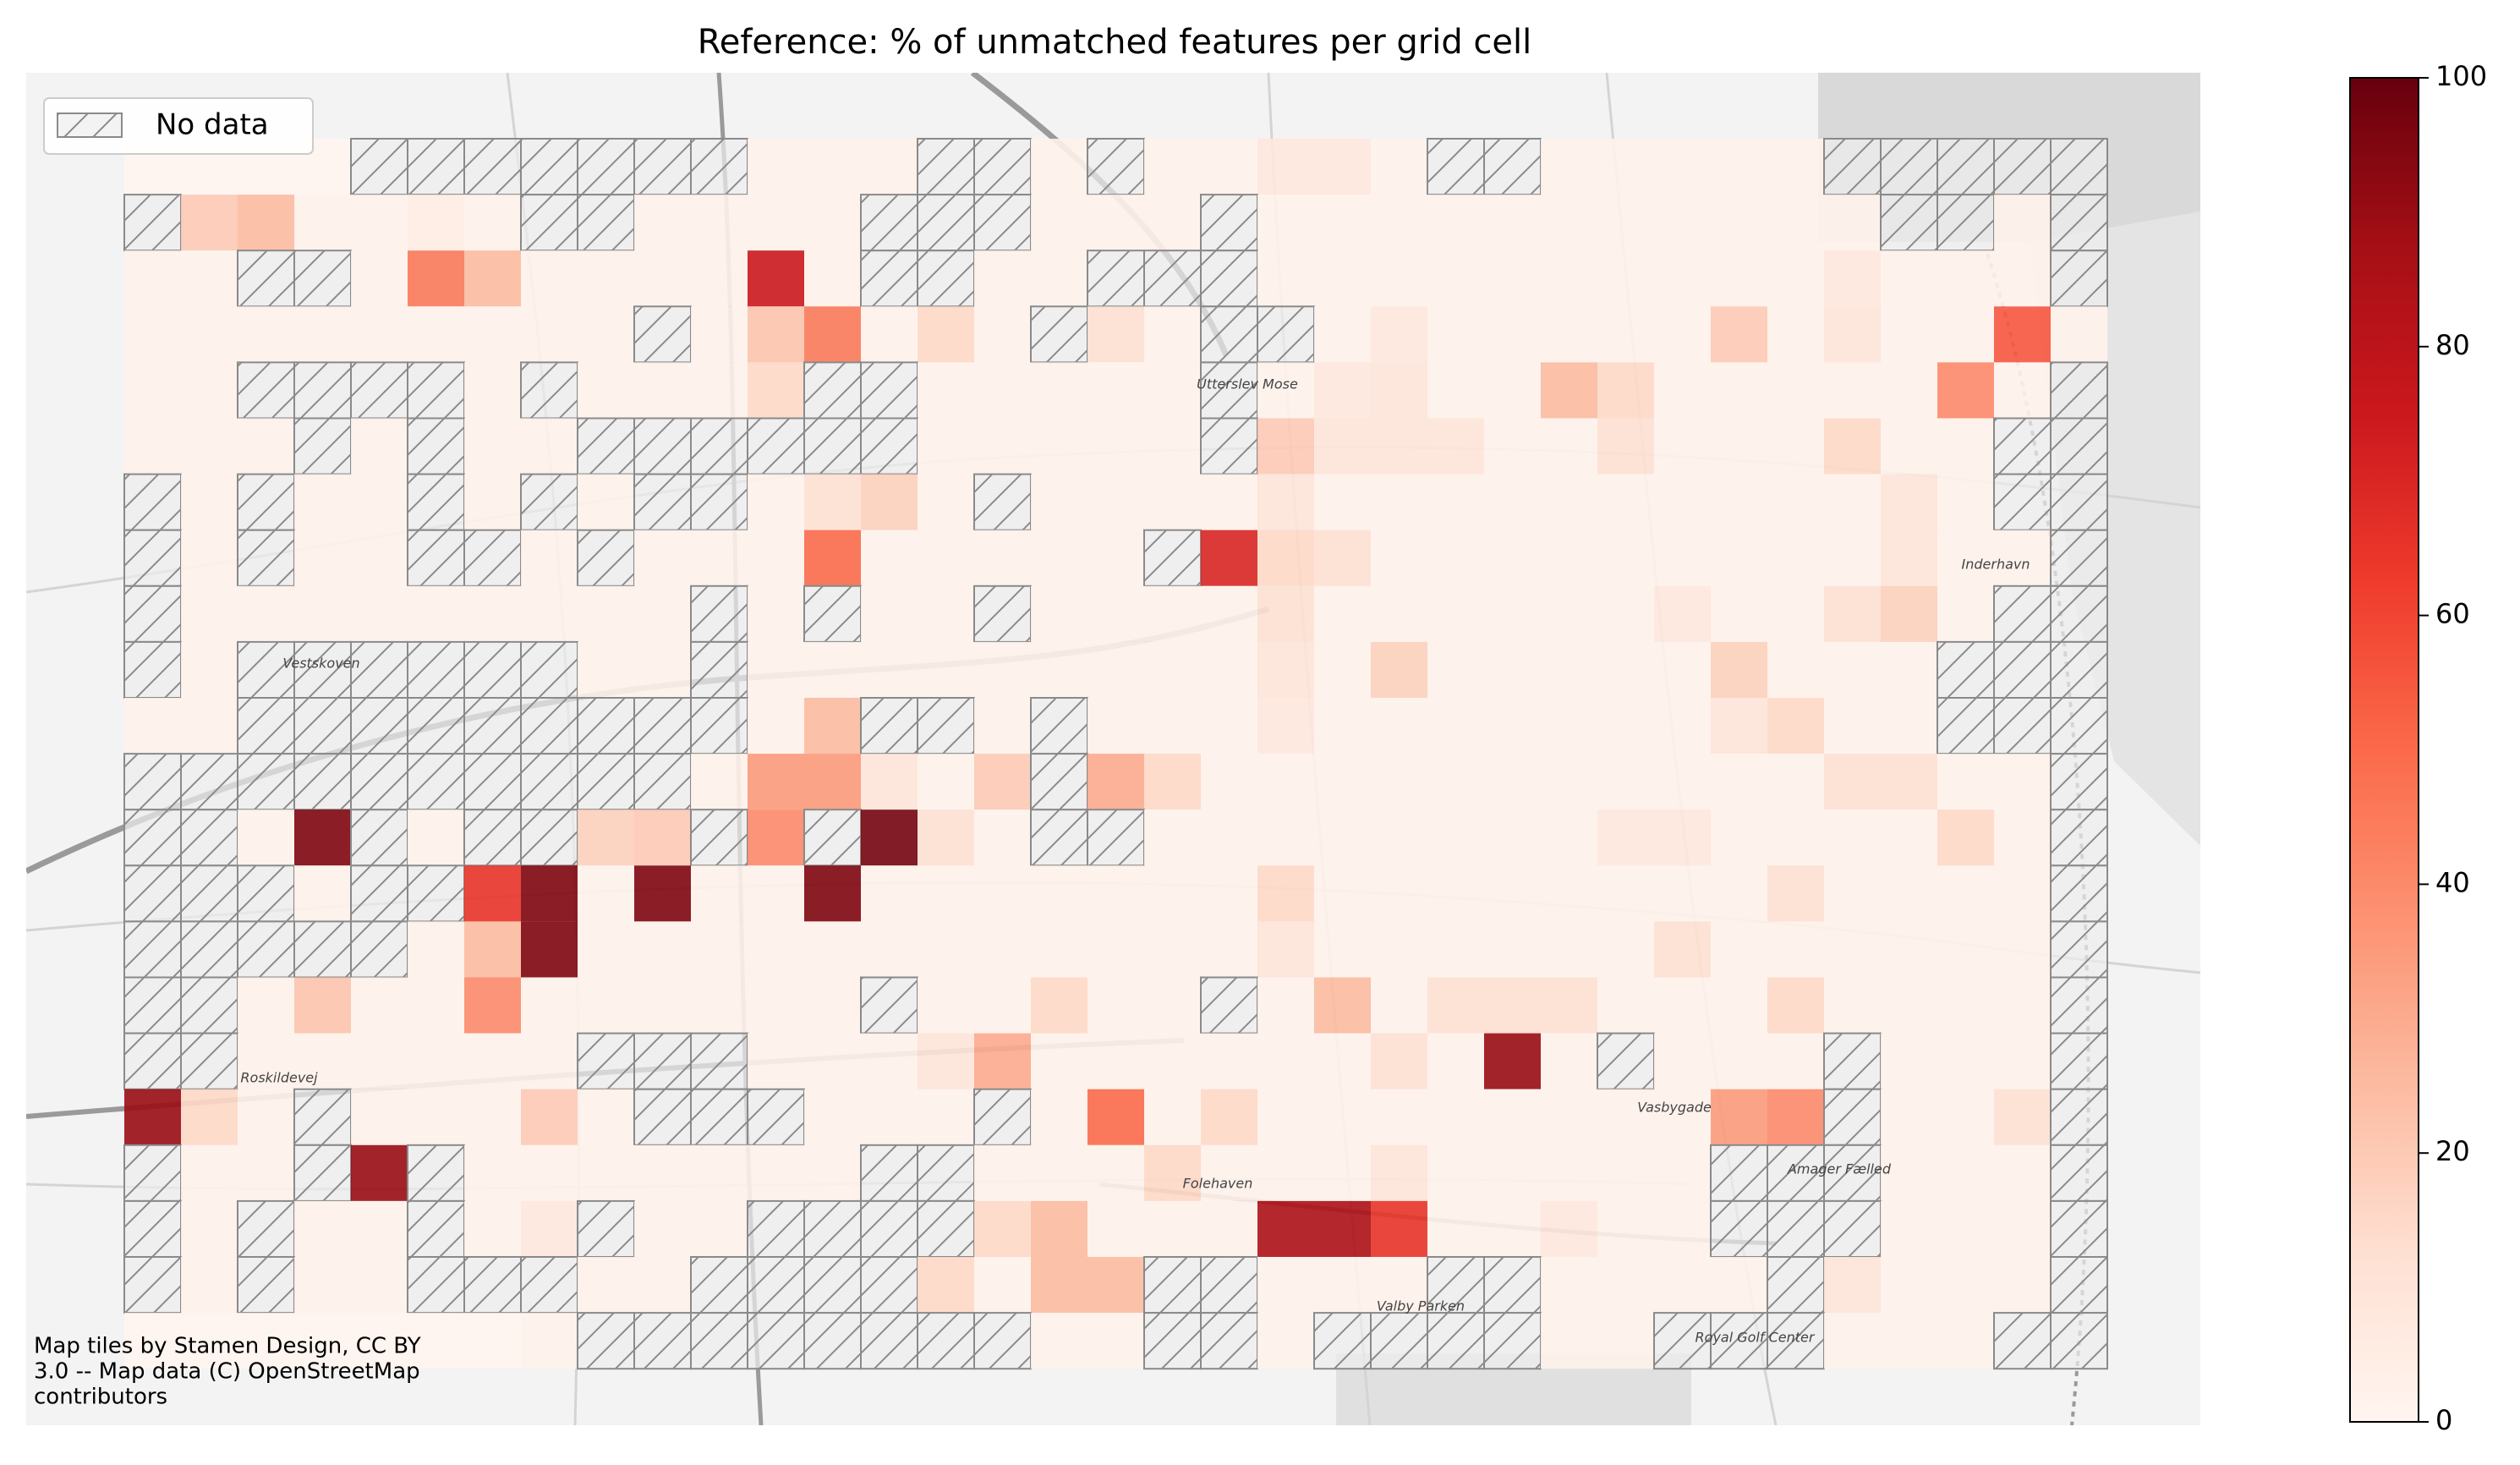  What do you see at coordinates (178, 126) in the screenshot?
I see `legend-box` at bounding box center [178, 126].